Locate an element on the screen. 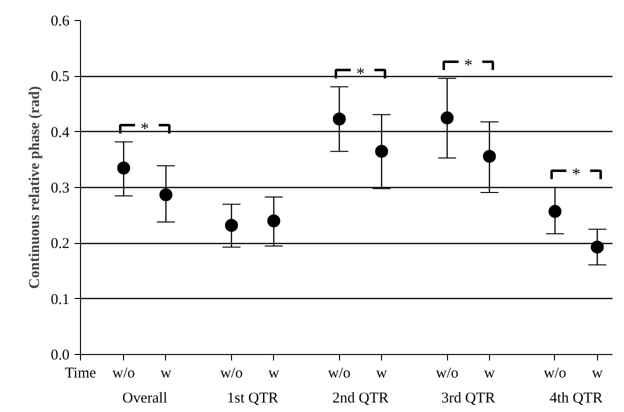 Image resolution: width=624 pixels, height=412 pixels. text: 1st QTR is located at coordinates (252, 398).